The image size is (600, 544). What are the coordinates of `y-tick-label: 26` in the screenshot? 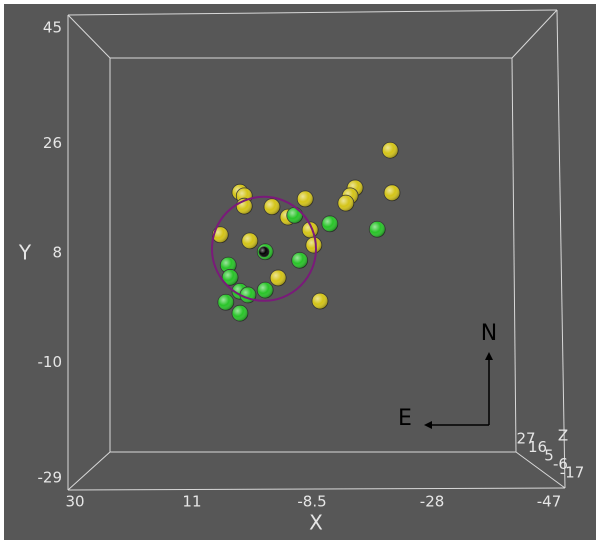 It's located at (52, 143).